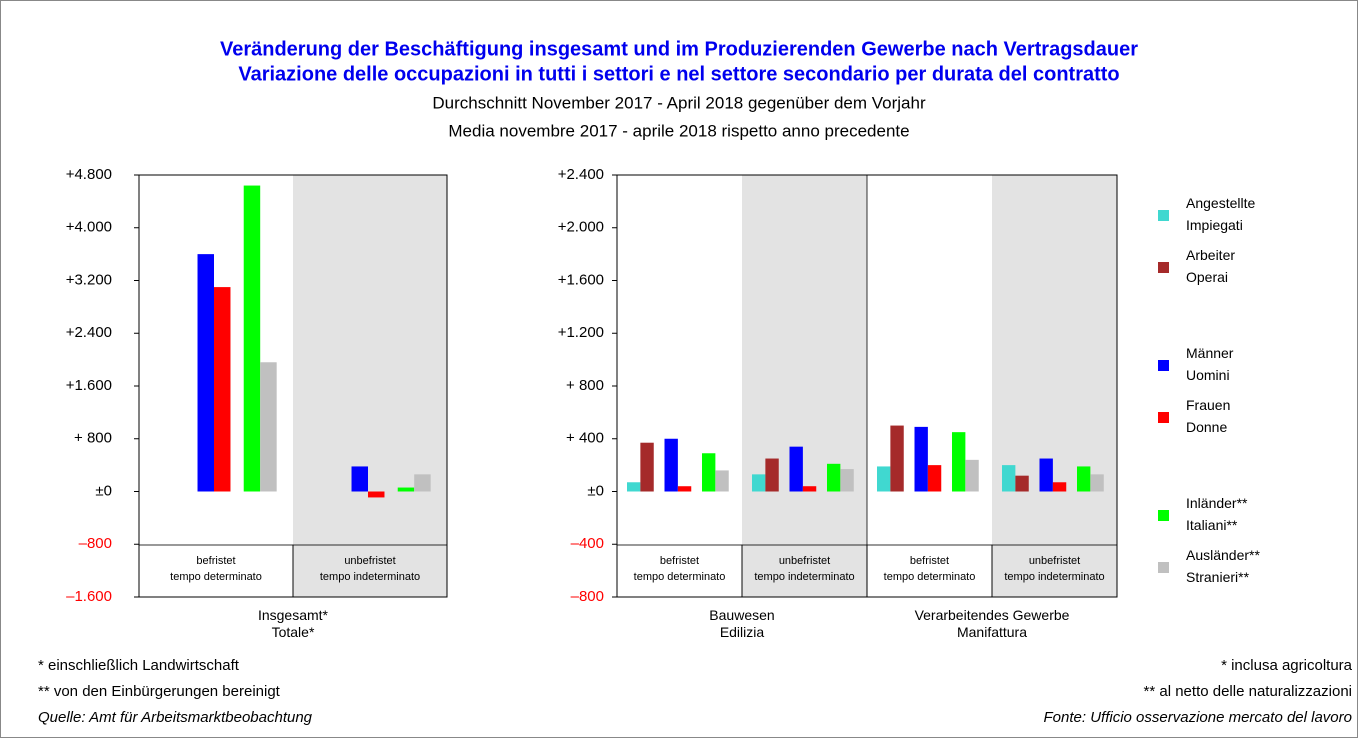 The width and height of the screenshot is (1358, 738). I want to click on plot-frame, so click(293, 386).